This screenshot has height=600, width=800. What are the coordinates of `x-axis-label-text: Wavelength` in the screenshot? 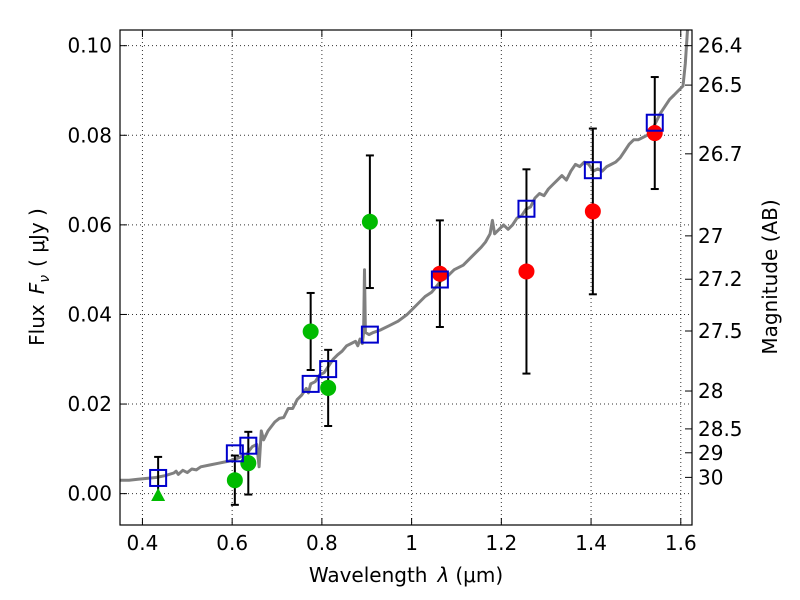 It's located at (368, 575).